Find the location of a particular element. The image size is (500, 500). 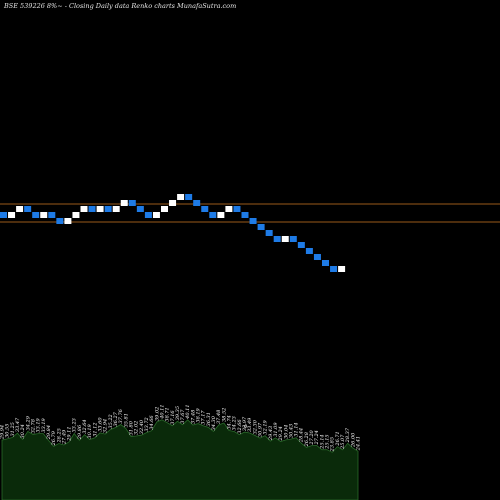

volume-label: 32.19 is located at coordinates (266, 426).